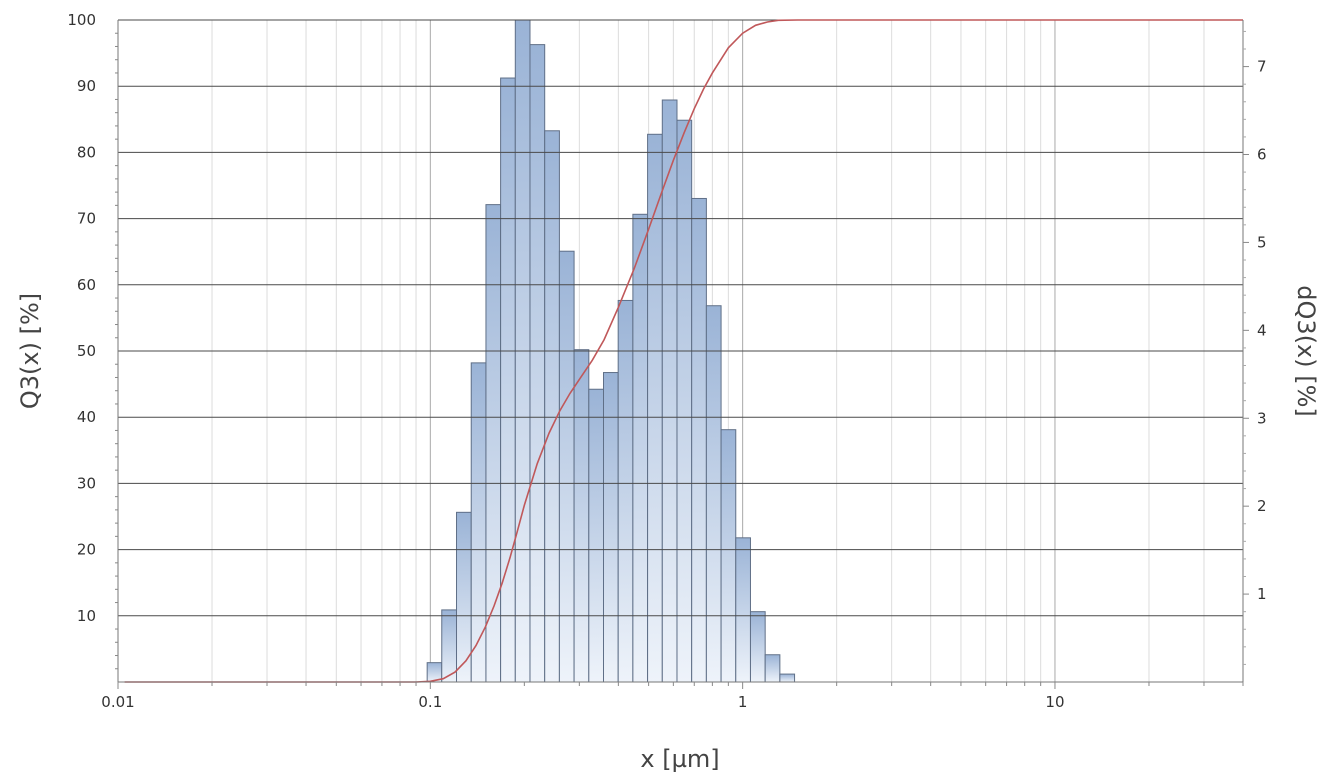 The width and height of the screenshot is (1338, 781). Describe the element at coordinates (86, 219) in the screenshot. I see `y-left-tick-label: 70` at that location.